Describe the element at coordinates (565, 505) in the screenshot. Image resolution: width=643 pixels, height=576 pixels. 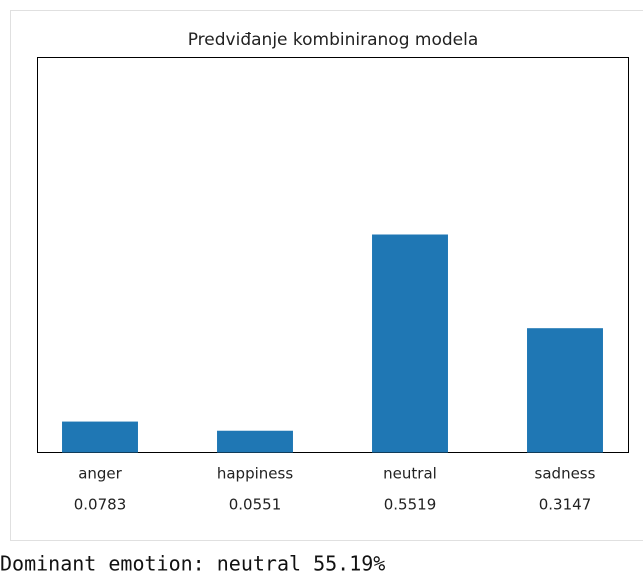
I see `value-label: 0.3147` at that location.